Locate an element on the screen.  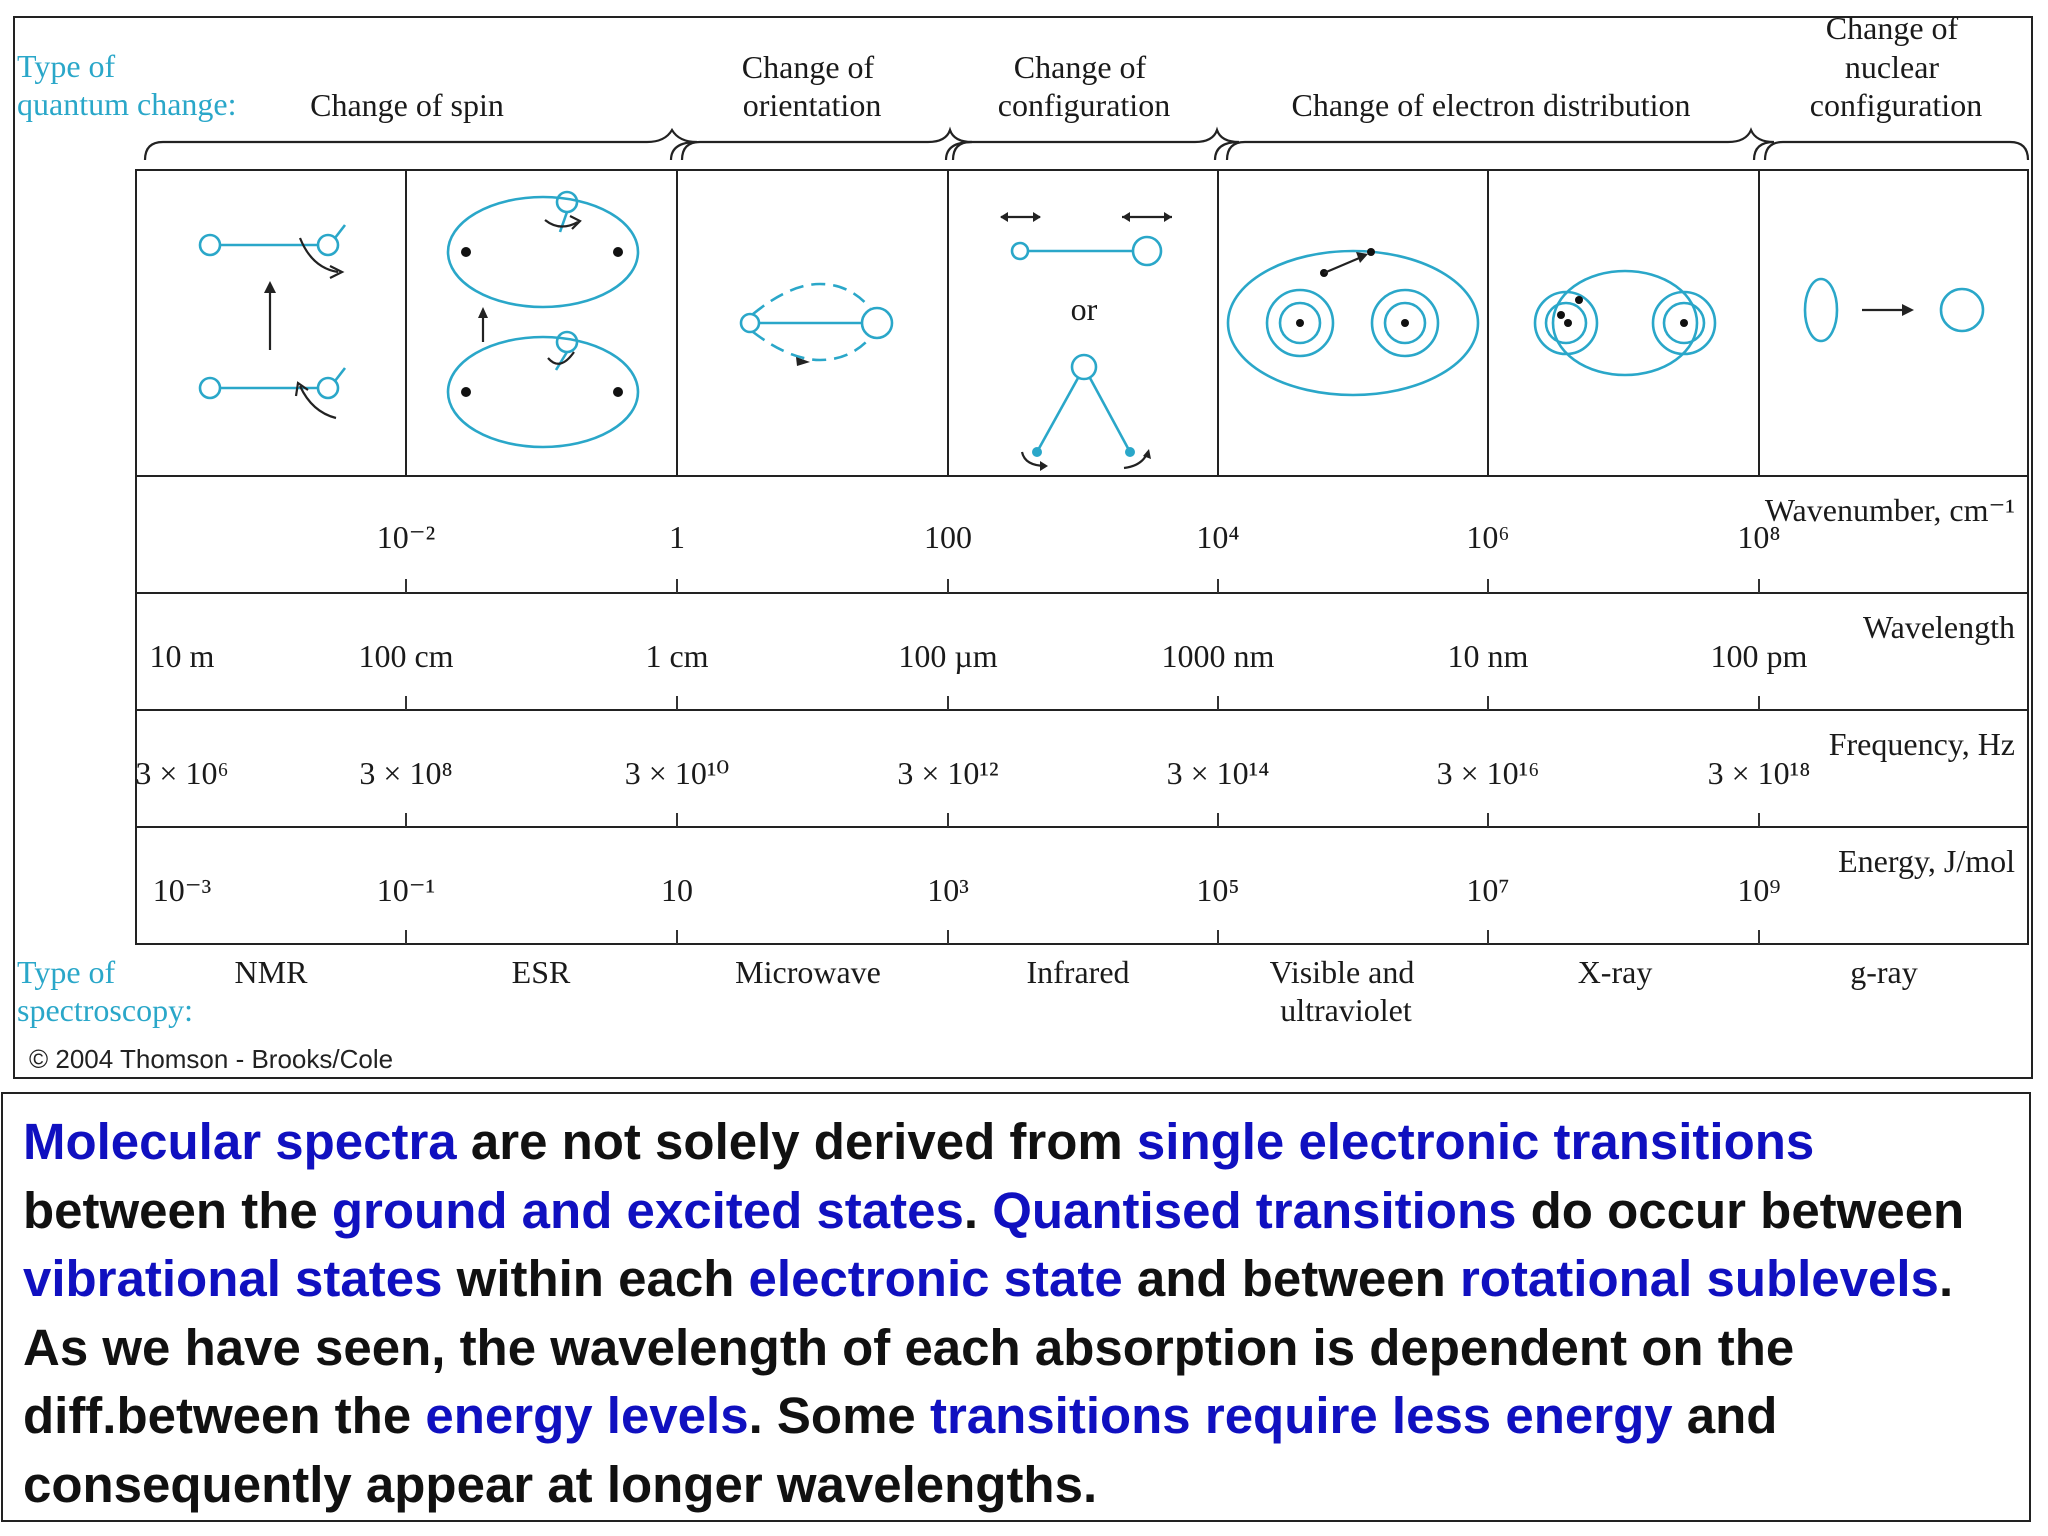
spectroscopy-xray: X-ray is located at coordinates (1615, 972).